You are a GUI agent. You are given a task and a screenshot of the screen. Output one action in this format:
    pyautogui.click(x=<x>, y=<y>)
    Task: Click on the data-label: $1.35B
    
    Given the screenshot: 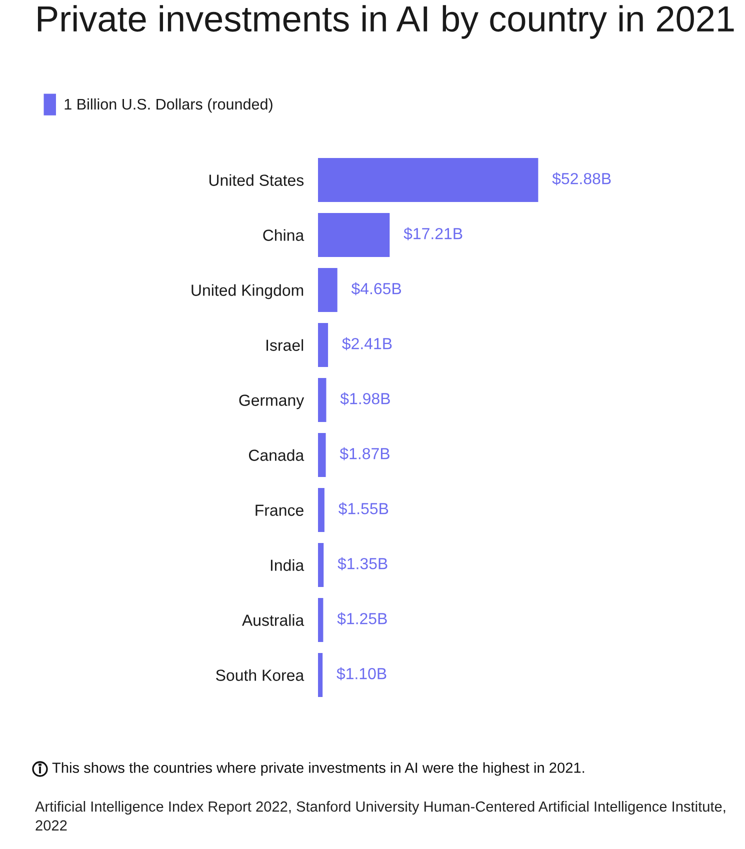 What is the action you would take?
    pyautogui.click(x=363, y=563)
    